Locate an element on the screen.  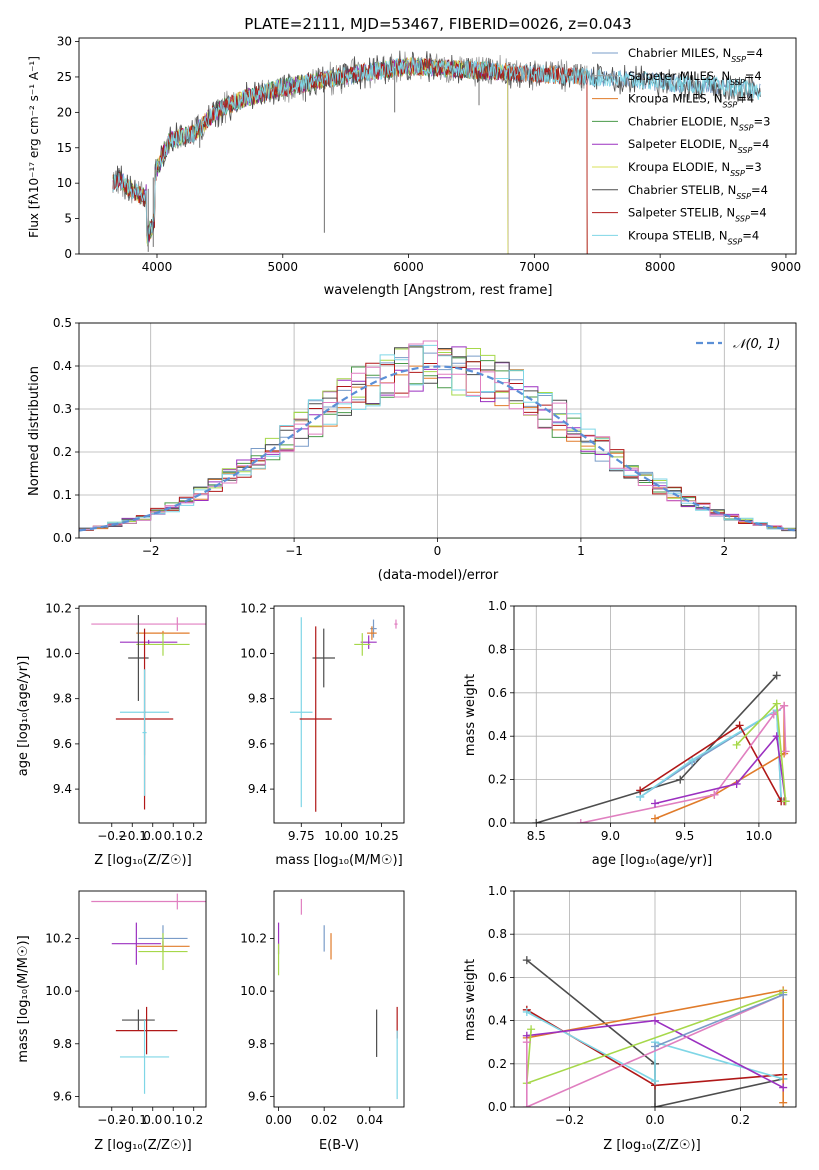
age-vs-mass-xlabel: mass [log₁₀(M/M☉)] is located at coordinates (338, 860).